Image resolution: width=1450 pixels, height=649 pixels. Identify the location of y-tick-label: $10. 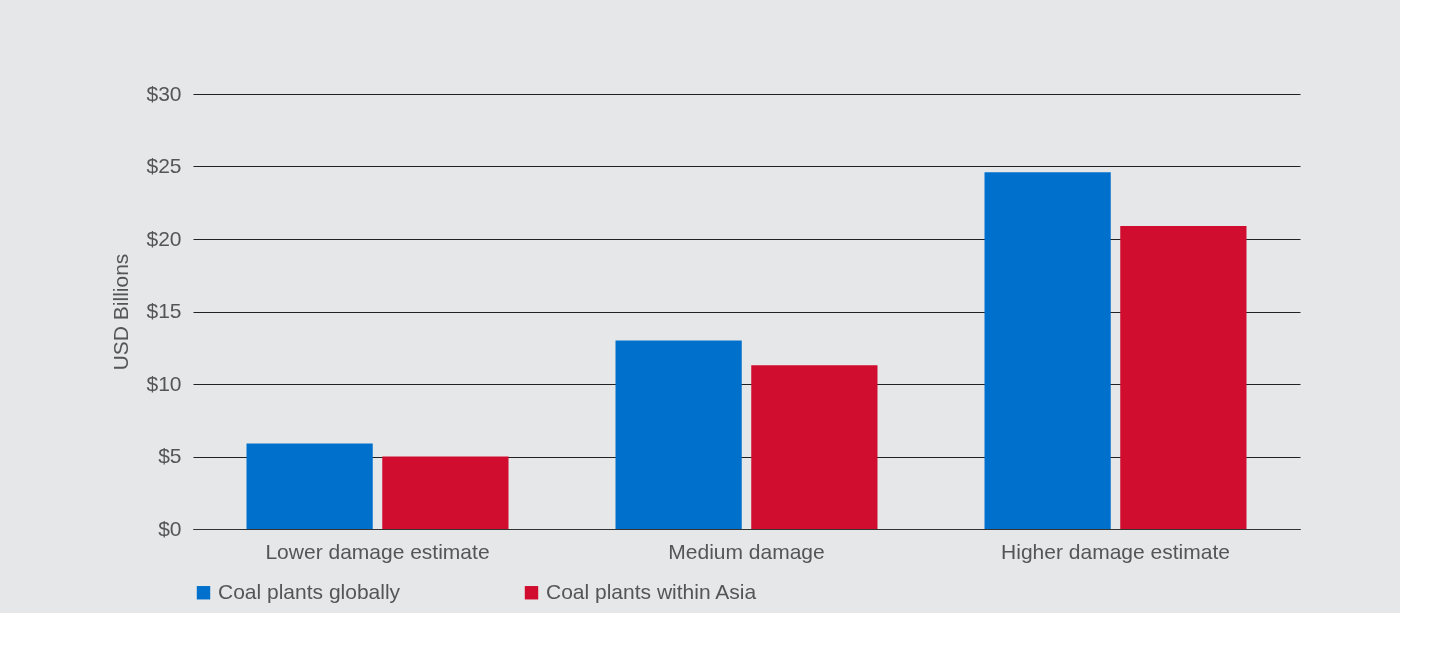
(164, 383).